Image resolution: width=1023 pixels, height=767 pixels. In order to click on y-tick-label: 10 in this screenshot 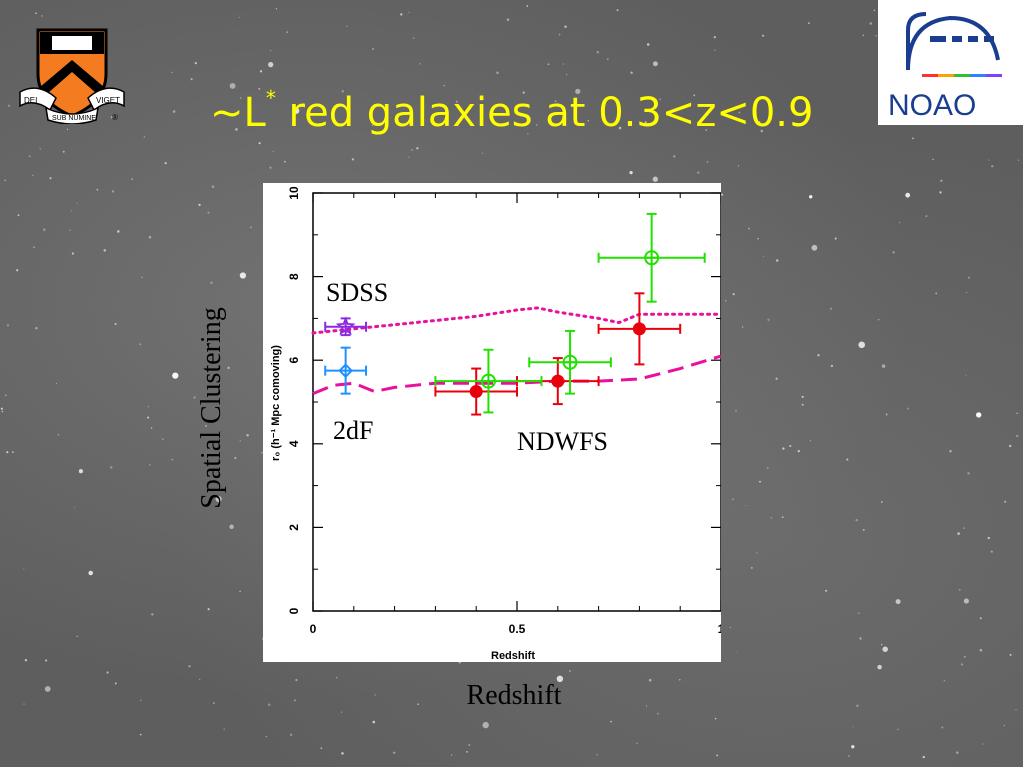, I will do `click(294, 193)`.